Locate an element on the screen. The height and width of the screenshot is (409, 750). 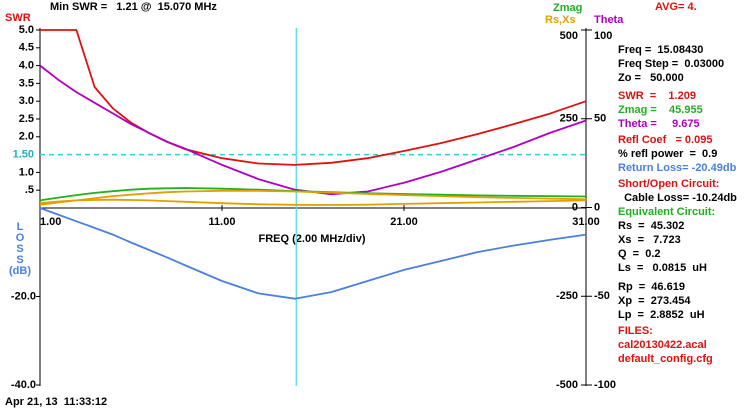
loss-tick-label: -20.0 is located at coordinates (23, 296).